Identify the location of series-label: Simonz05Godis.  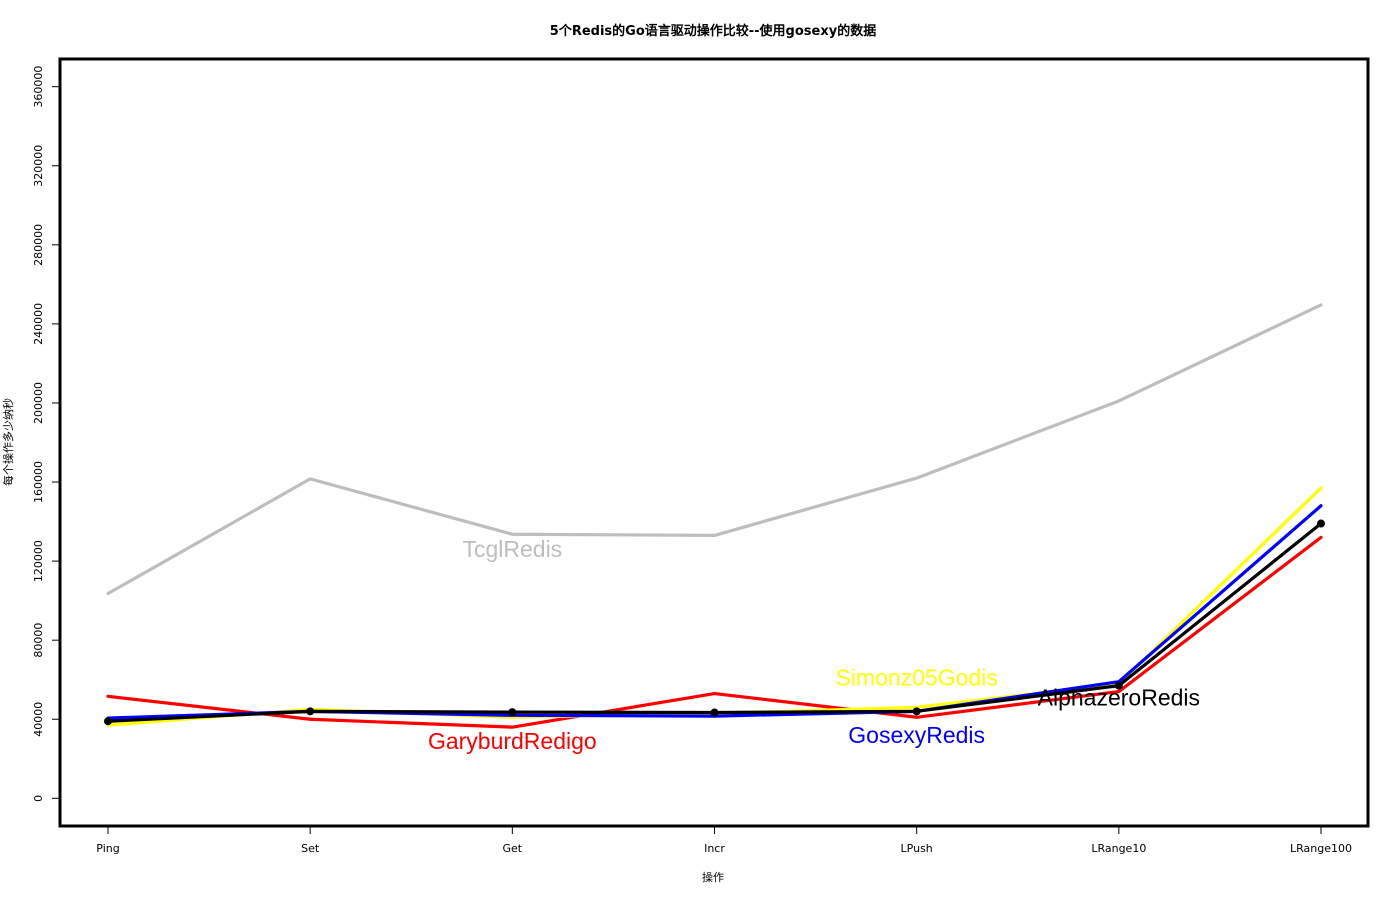
(916, 678).